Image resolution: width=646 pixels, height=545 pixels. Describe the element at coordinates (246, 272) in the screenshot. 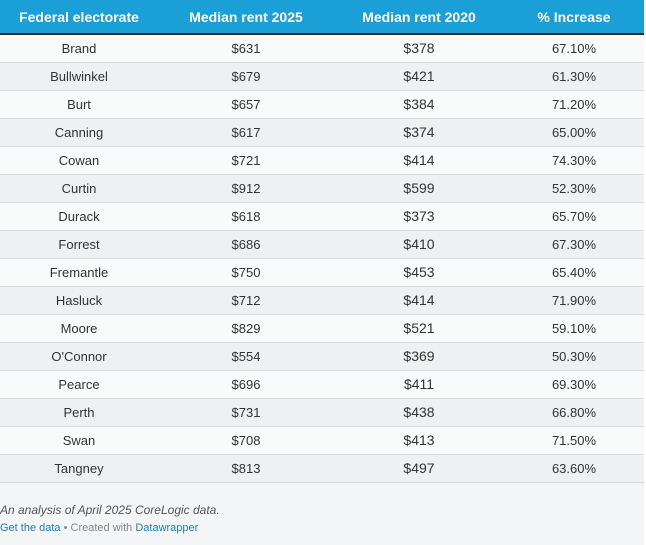

I see `cell-rent-2025: $750` at that location.